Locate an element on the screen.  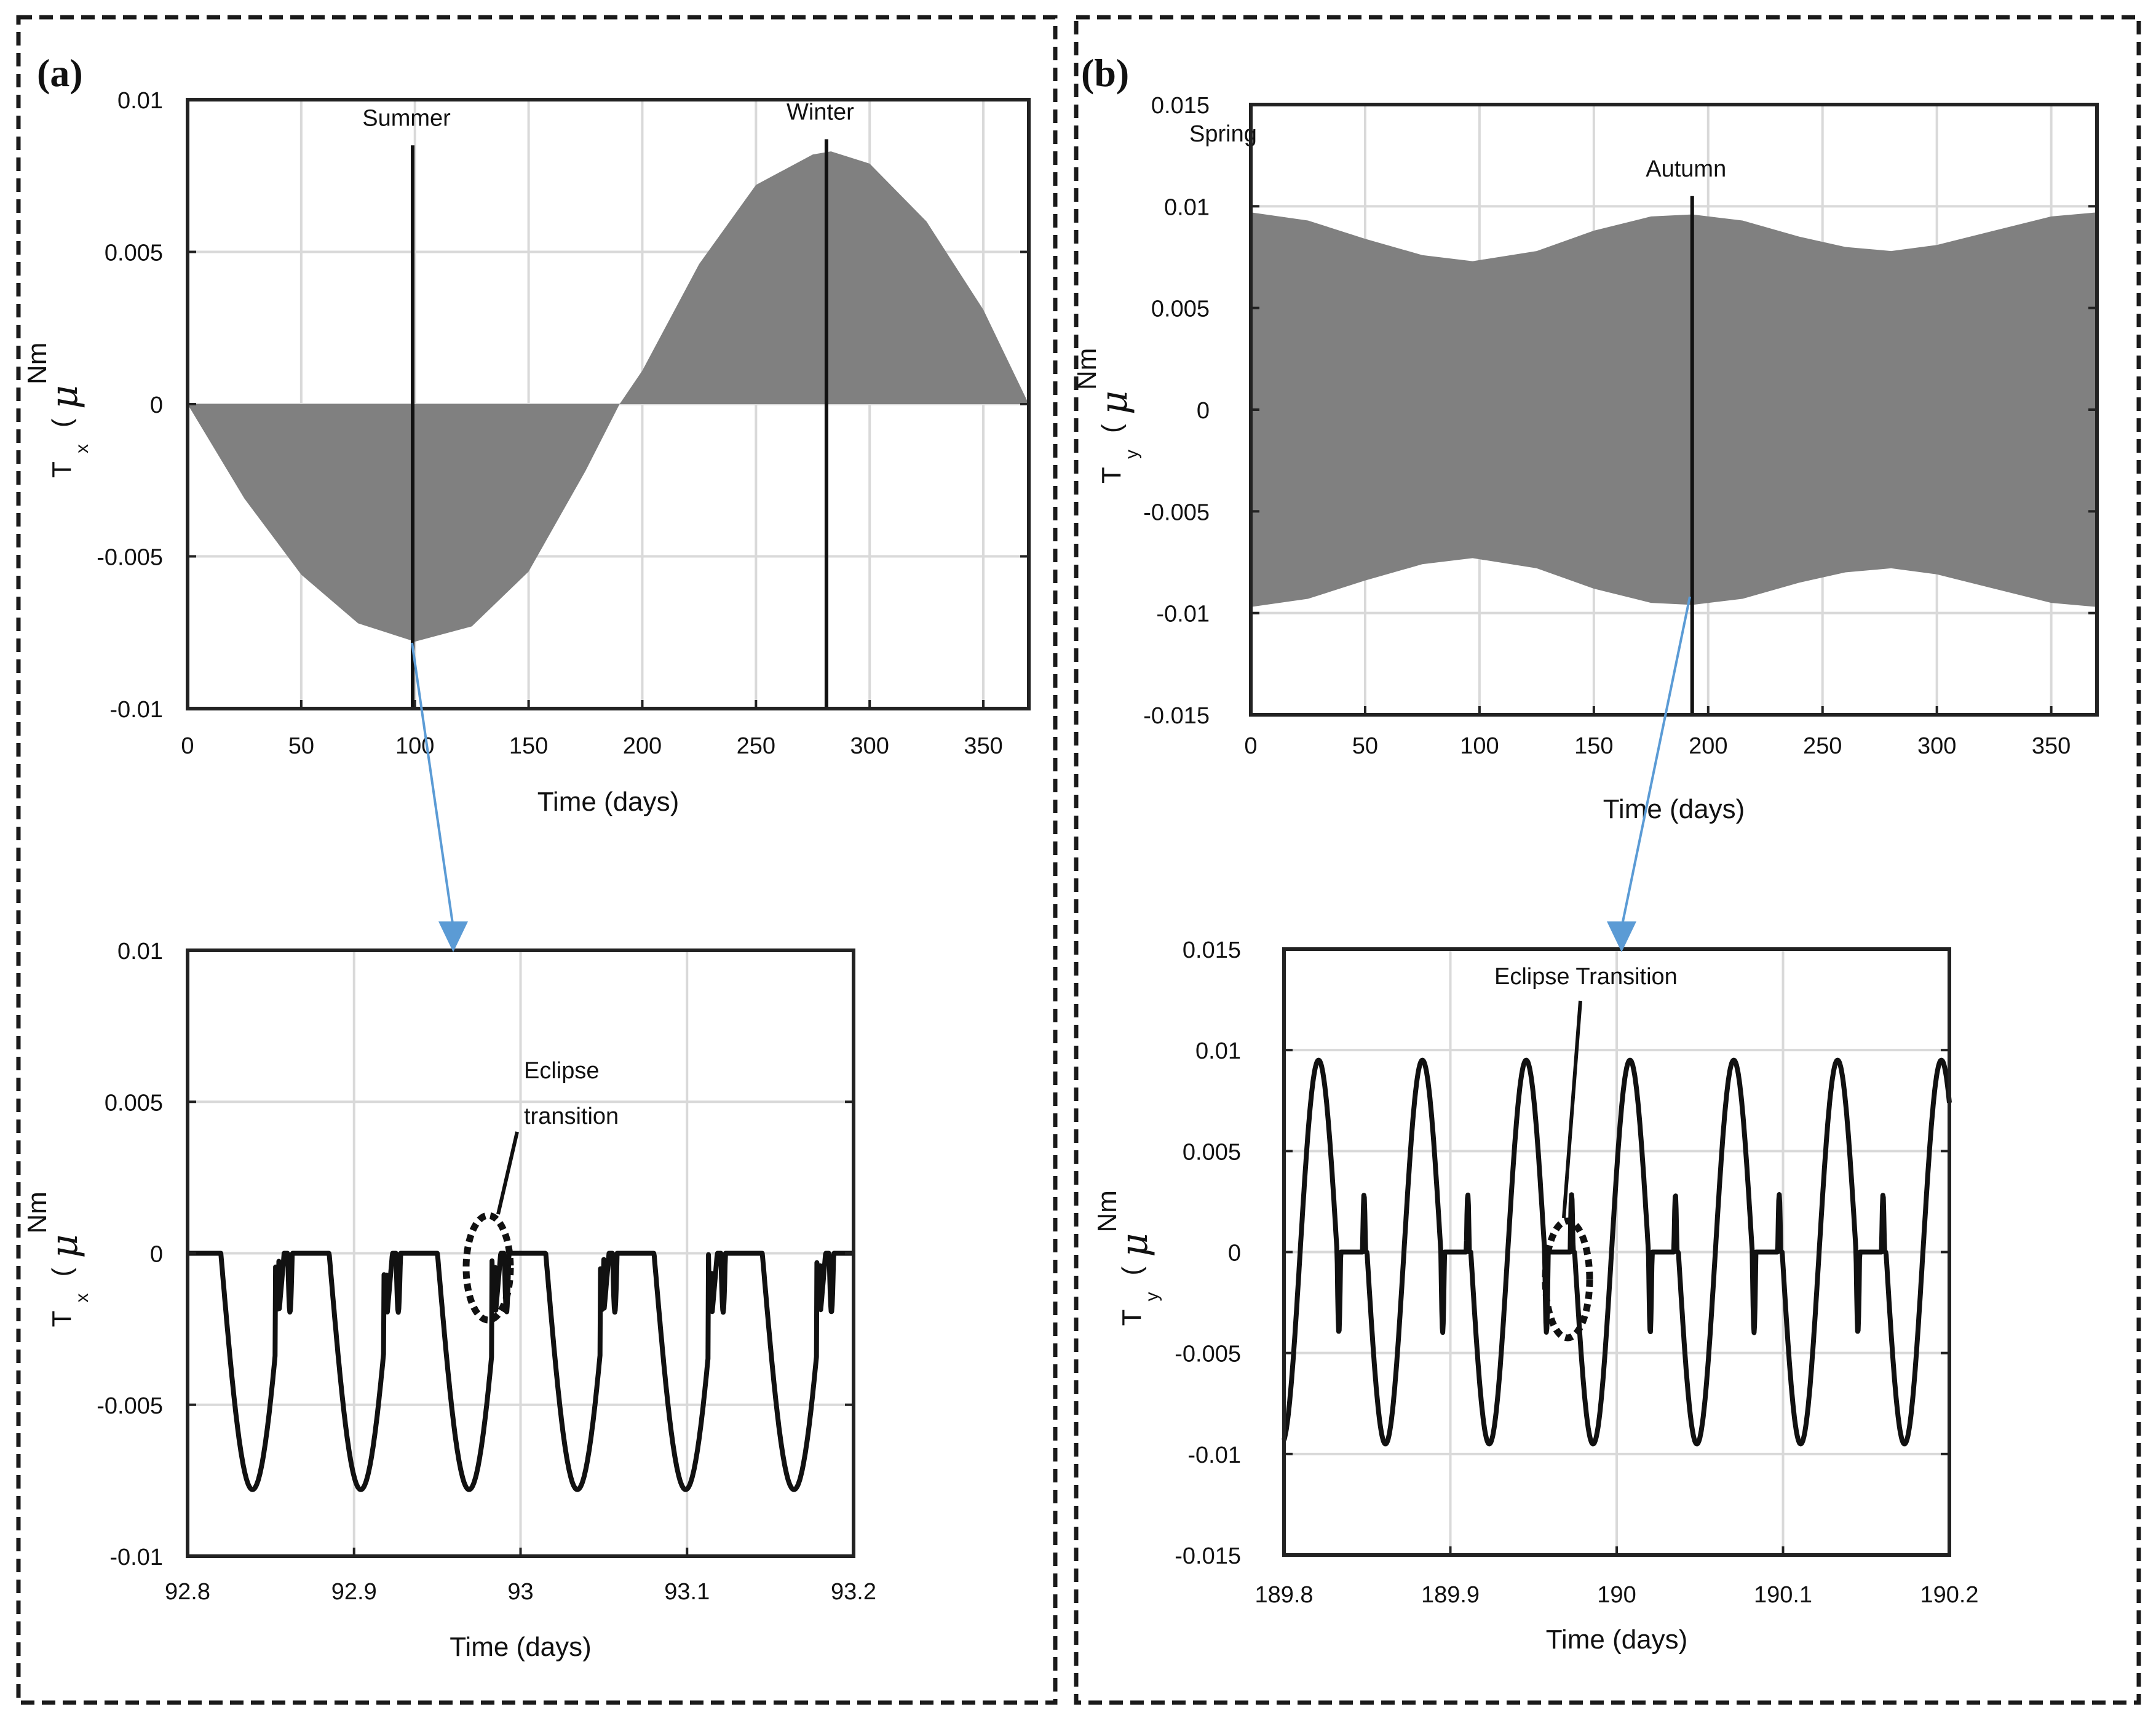
x-tick-label-2: 190 is located at coordinates (1616, 1595).